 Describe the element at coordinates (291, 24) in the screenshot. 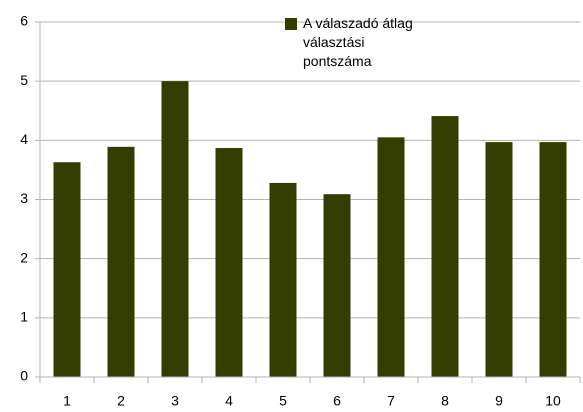

I see `legend-swatch` at that location.